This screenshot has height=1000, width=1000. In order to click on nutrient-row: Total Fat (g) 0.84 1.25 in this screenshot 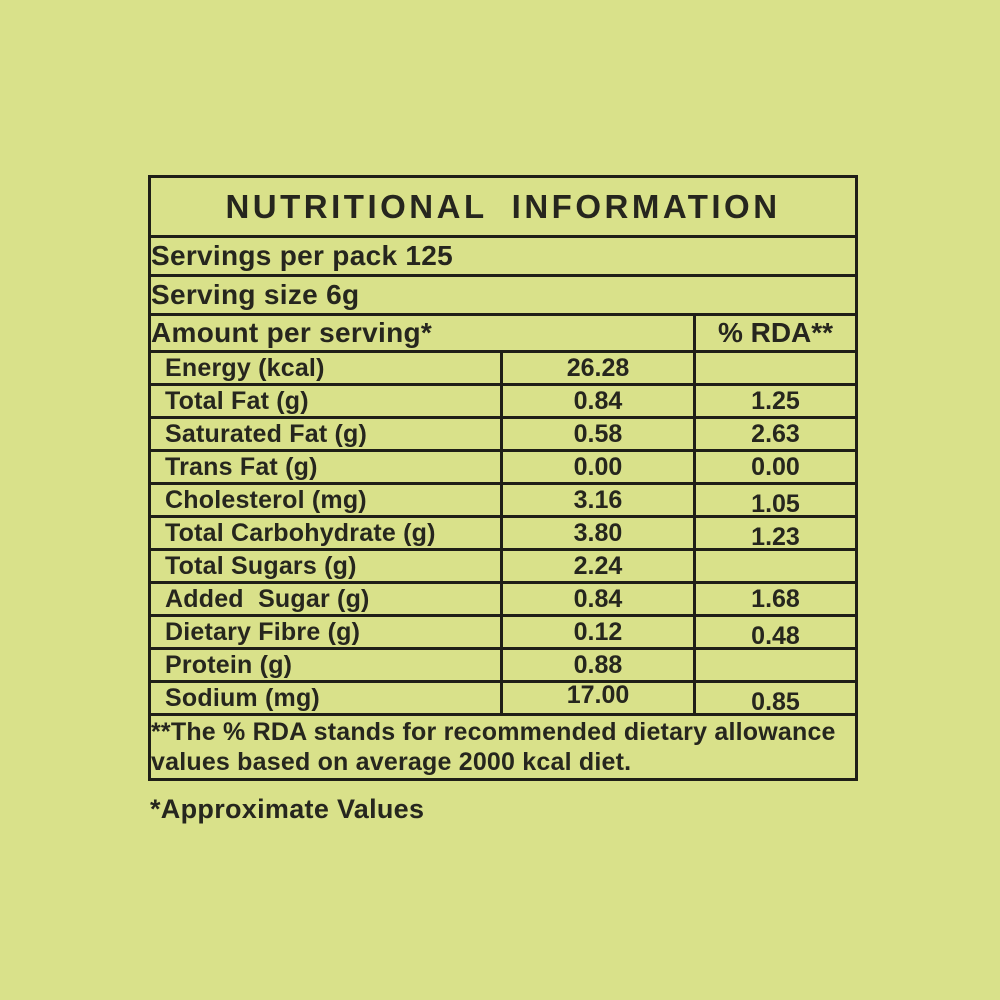, I will do `click(503, 401)`.